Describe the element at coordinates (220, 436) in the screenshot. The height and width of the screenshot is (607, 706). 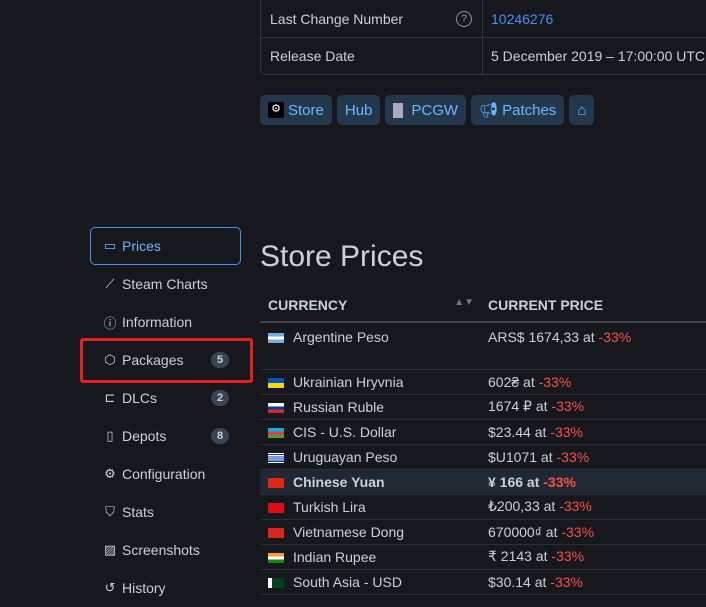
I see `depots-count-badge: 8` at that location.